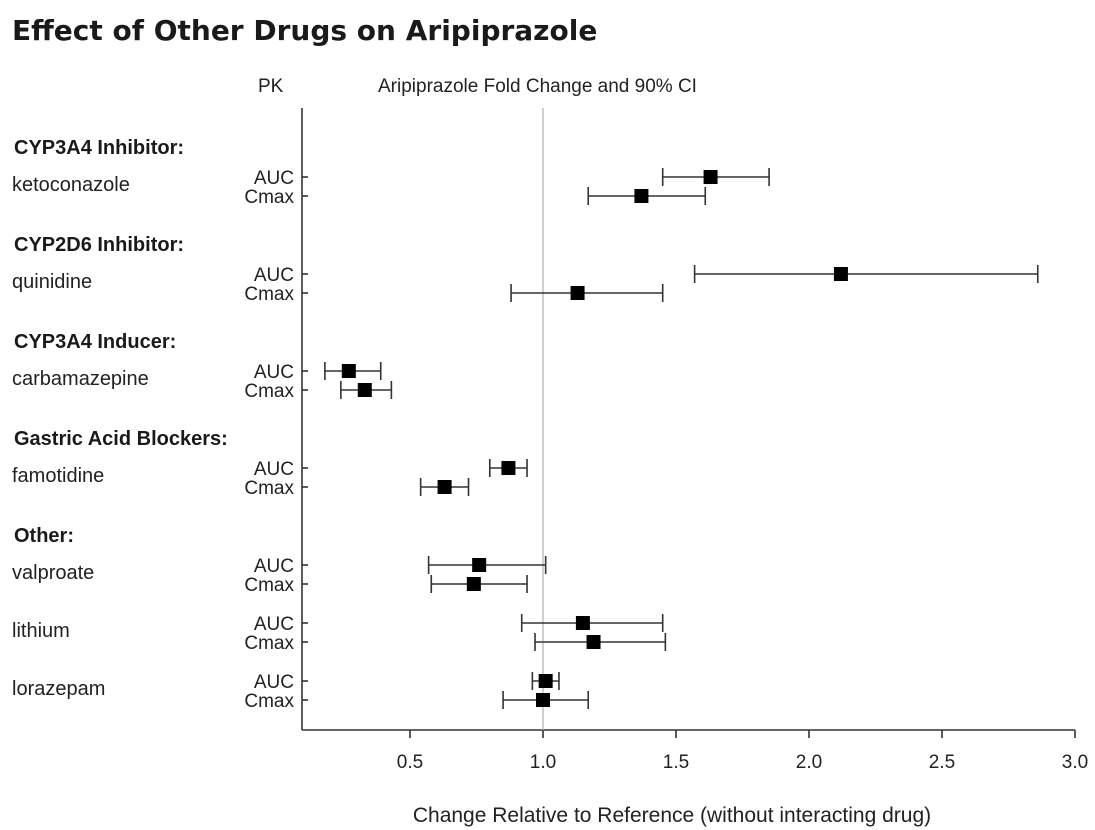  Describe the element at coordinates (99, 245) in the screenshot. I see `group-label: CYP2D6 Inhibitor:` at that location.